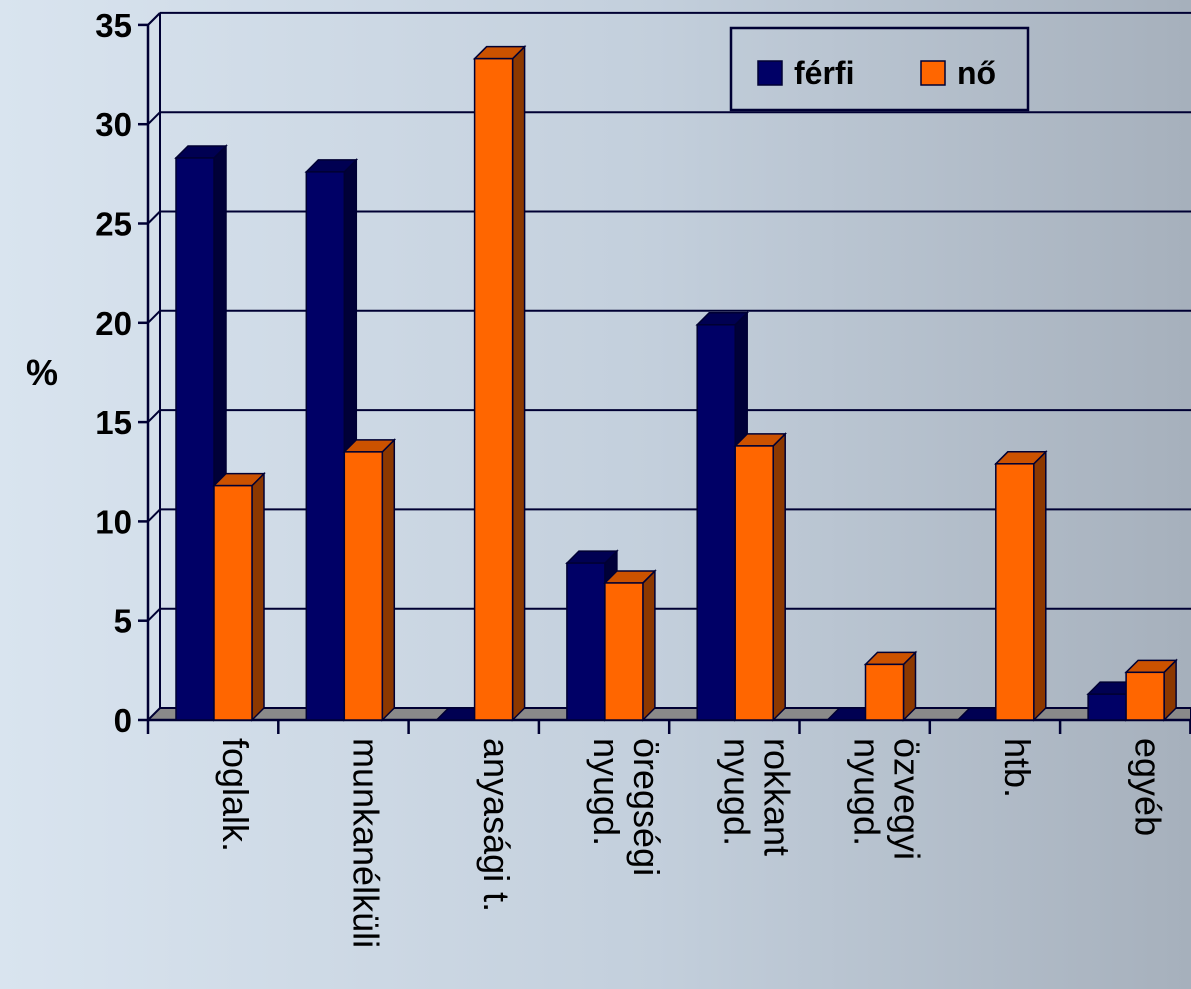 This screenshot has width=1191, height=989. Describe the element at coordinates (776, 797) in the screenshot. I see `x-tick-label: rokkant` at that location.